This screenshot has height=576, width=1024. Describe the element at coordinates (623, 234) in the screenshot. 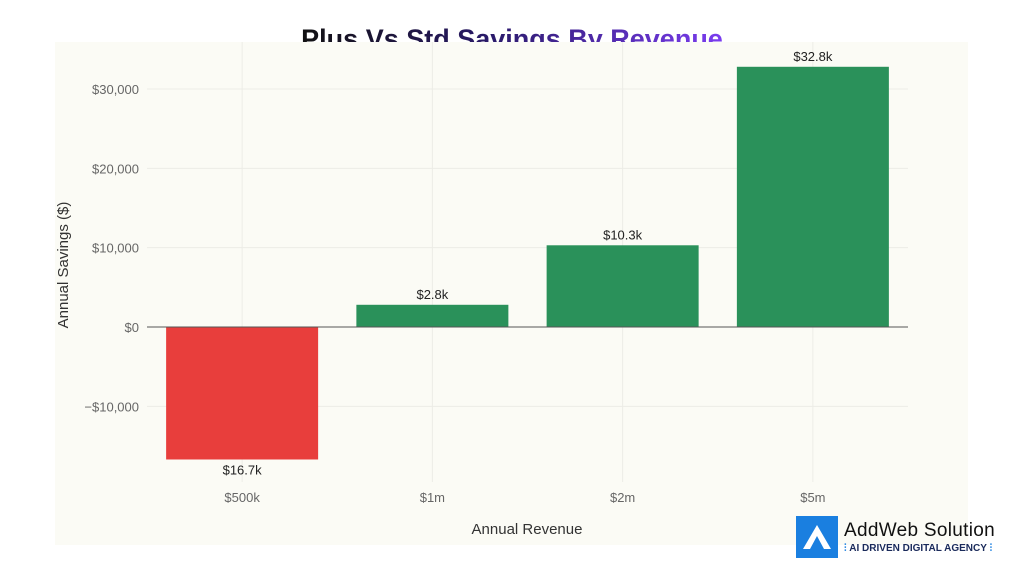

I see `data-label: $10.3k` at that location.